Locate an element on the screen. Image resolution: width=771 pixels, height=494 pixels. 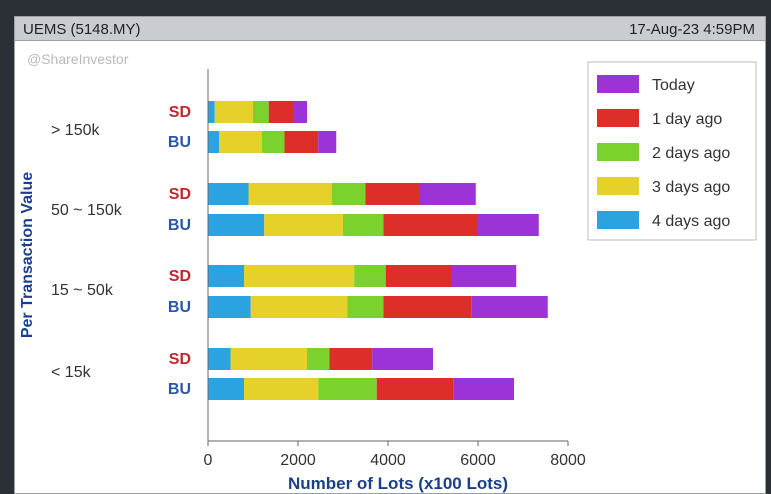
legend-label: 4 days ago is located at coordinates (691, 221).